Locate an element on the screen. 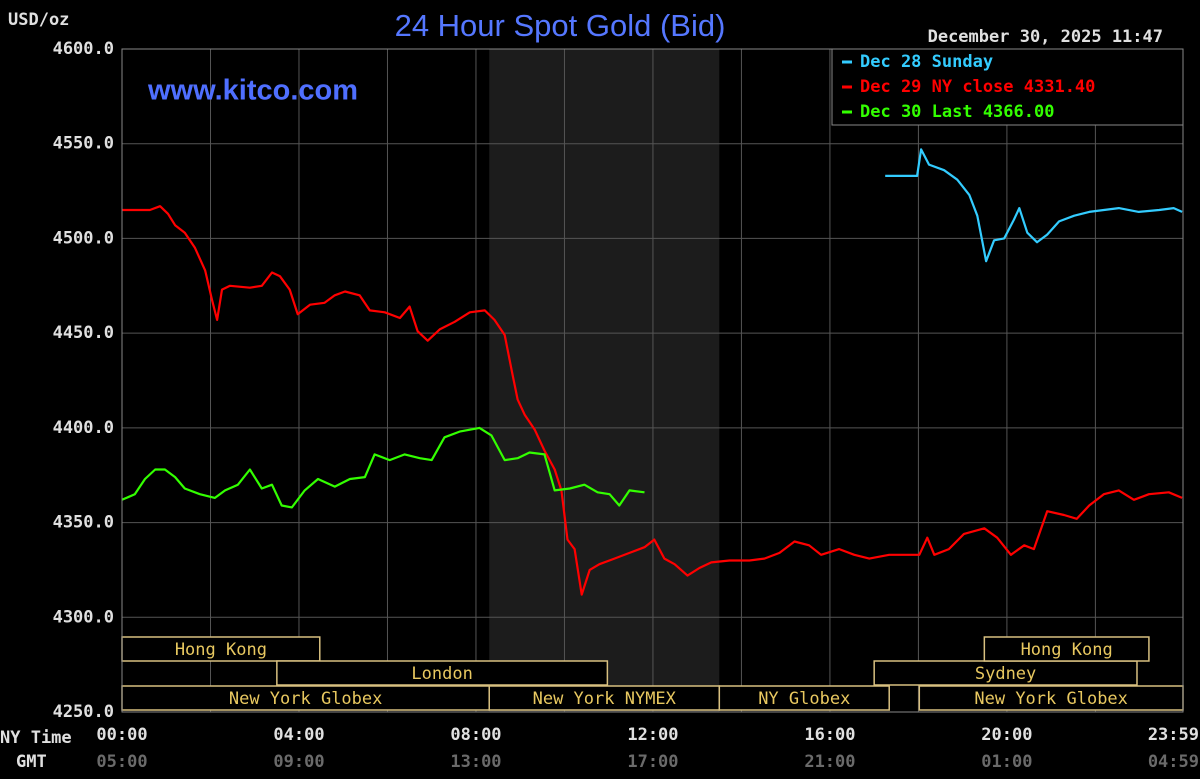 The height and width of the screenshot is (779, 1200). y-tick-label: 4300.0 is located at coordinates (83, 617).